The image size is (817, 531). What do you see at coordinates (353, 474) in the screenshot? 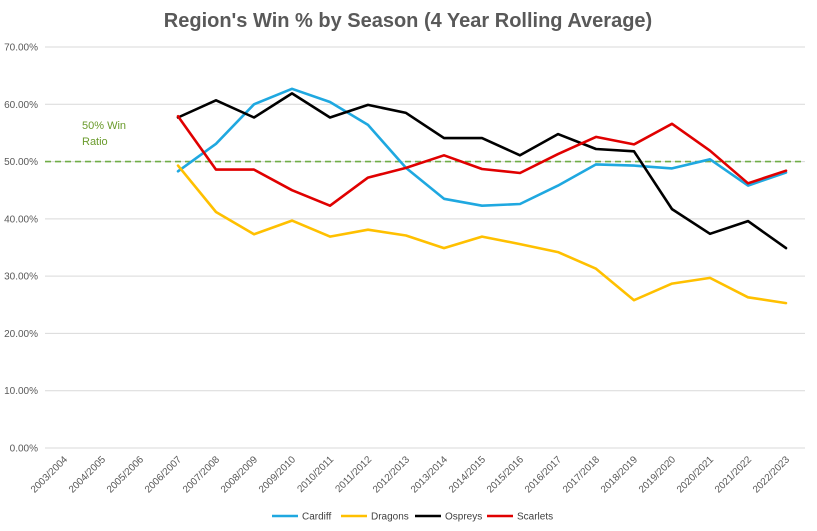
I see `x-tick-label: 2011/2012` at bounding box center [353, 474].